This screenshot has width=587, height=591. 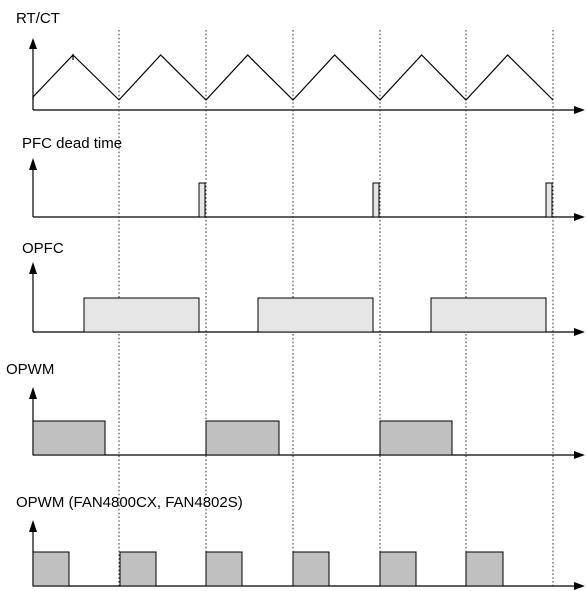 What do you see at coordinates (303, 178) in the screenshot?
I see `signal-pfc-dead-time: PFC dead time` at bounding box center [303, 178].